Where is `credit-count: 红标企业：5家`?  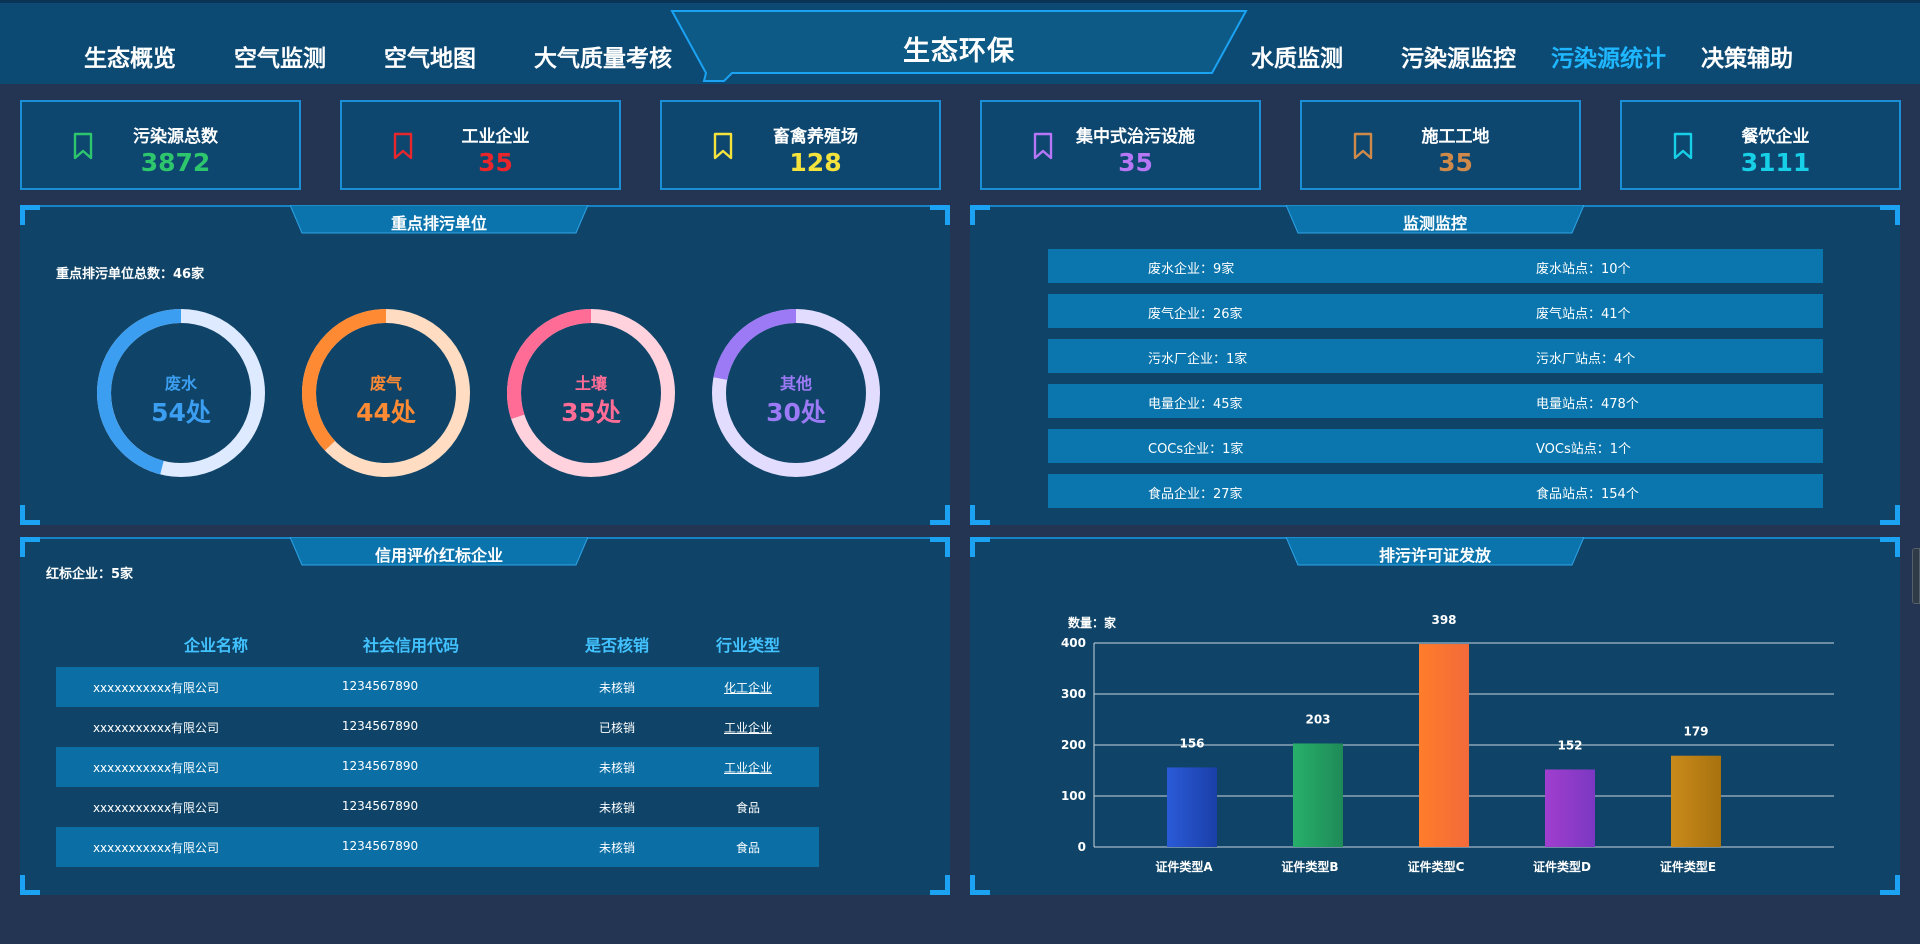
credit-count: 红标企业：5家 is located at coordinates (90, 574).